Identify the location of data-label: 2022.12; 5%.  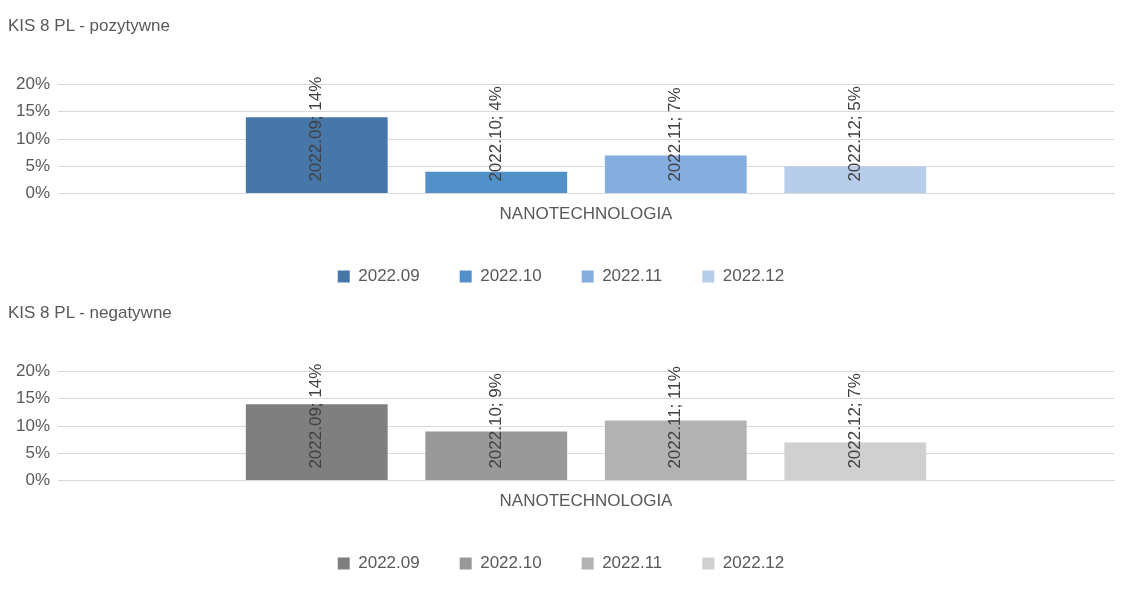
(854, 134).